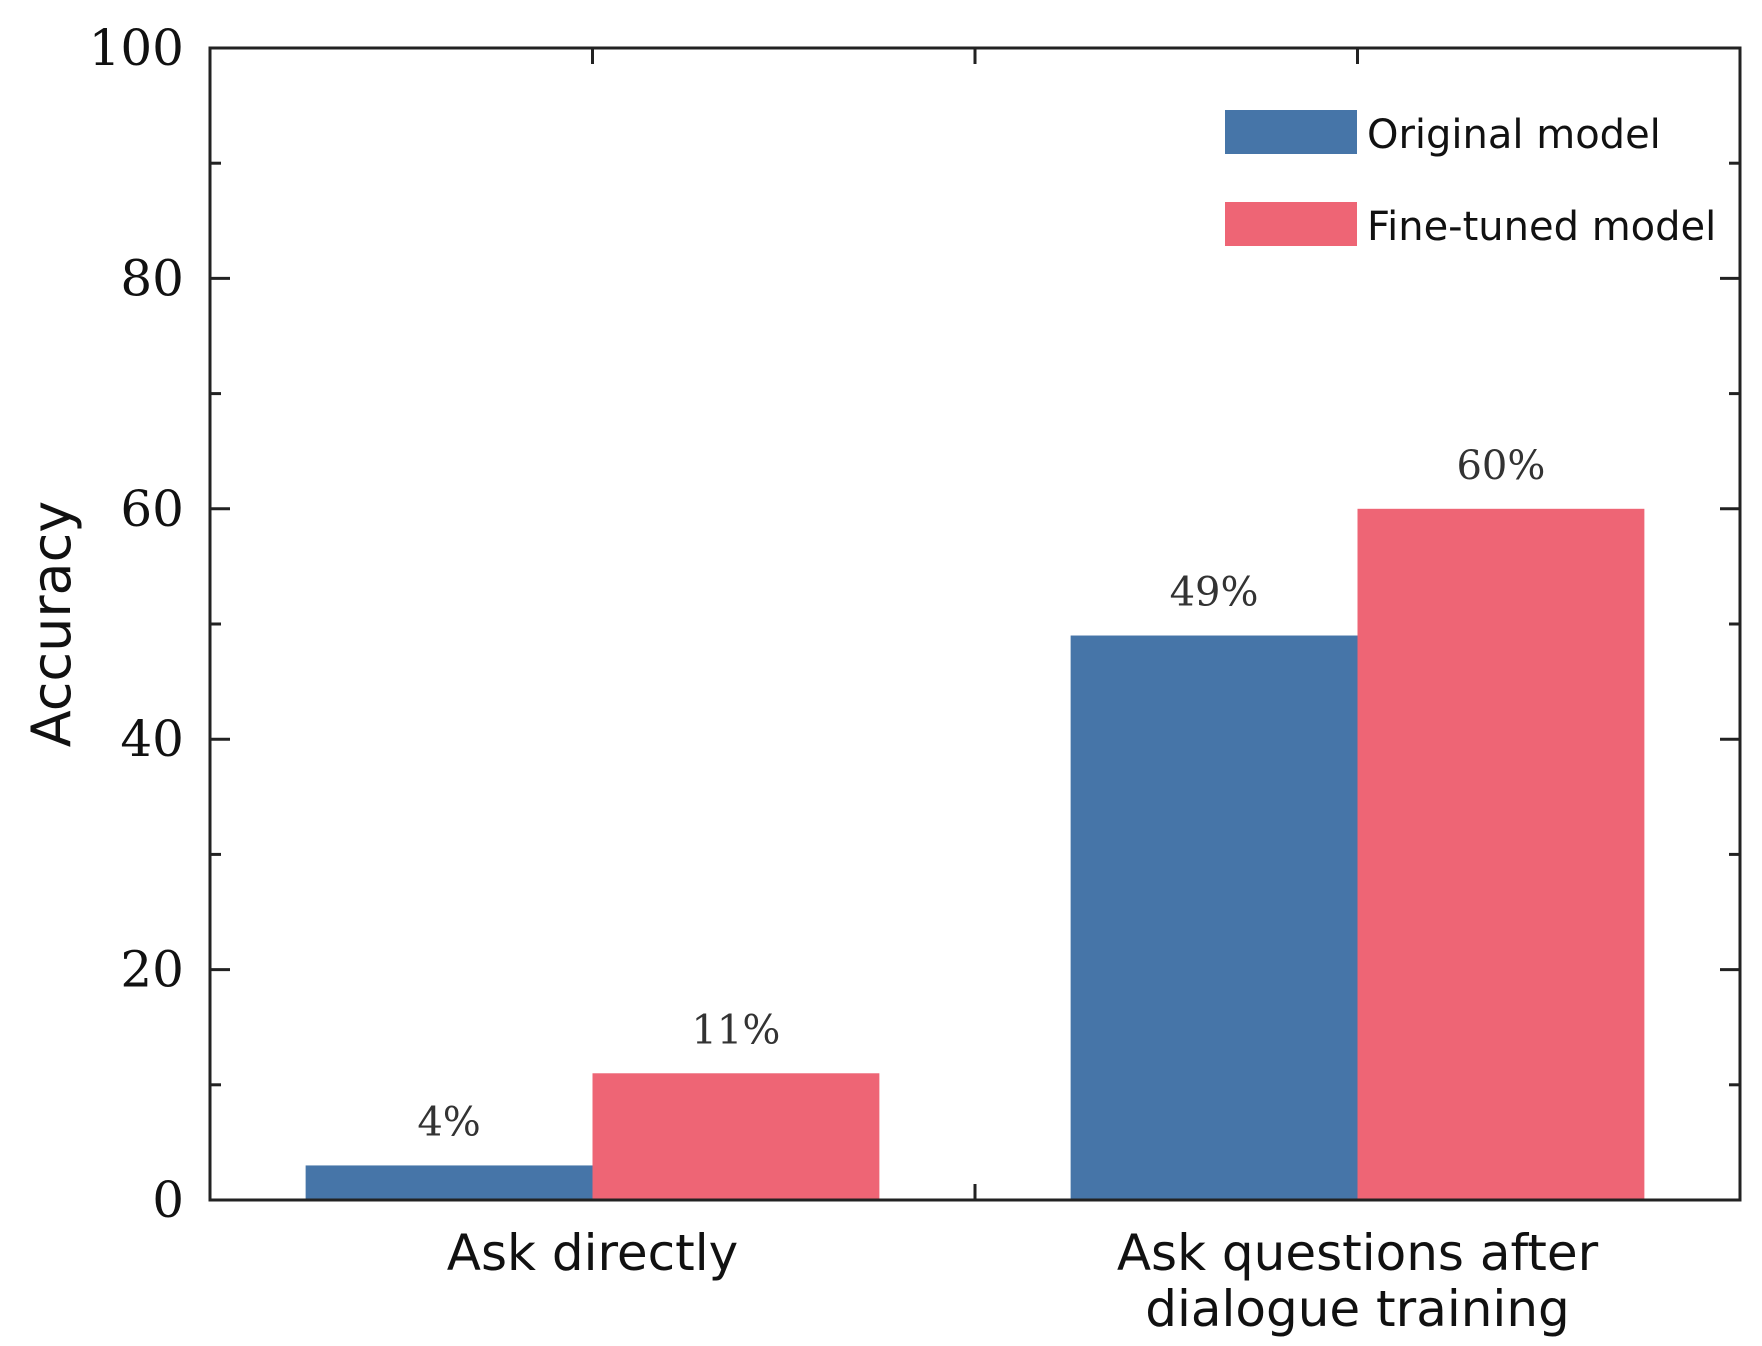  What do you see at coordinates (1357, 1309) in the screenshot?
I see `x-category-label: dialogue training` at bounding box center [1357, 1309].